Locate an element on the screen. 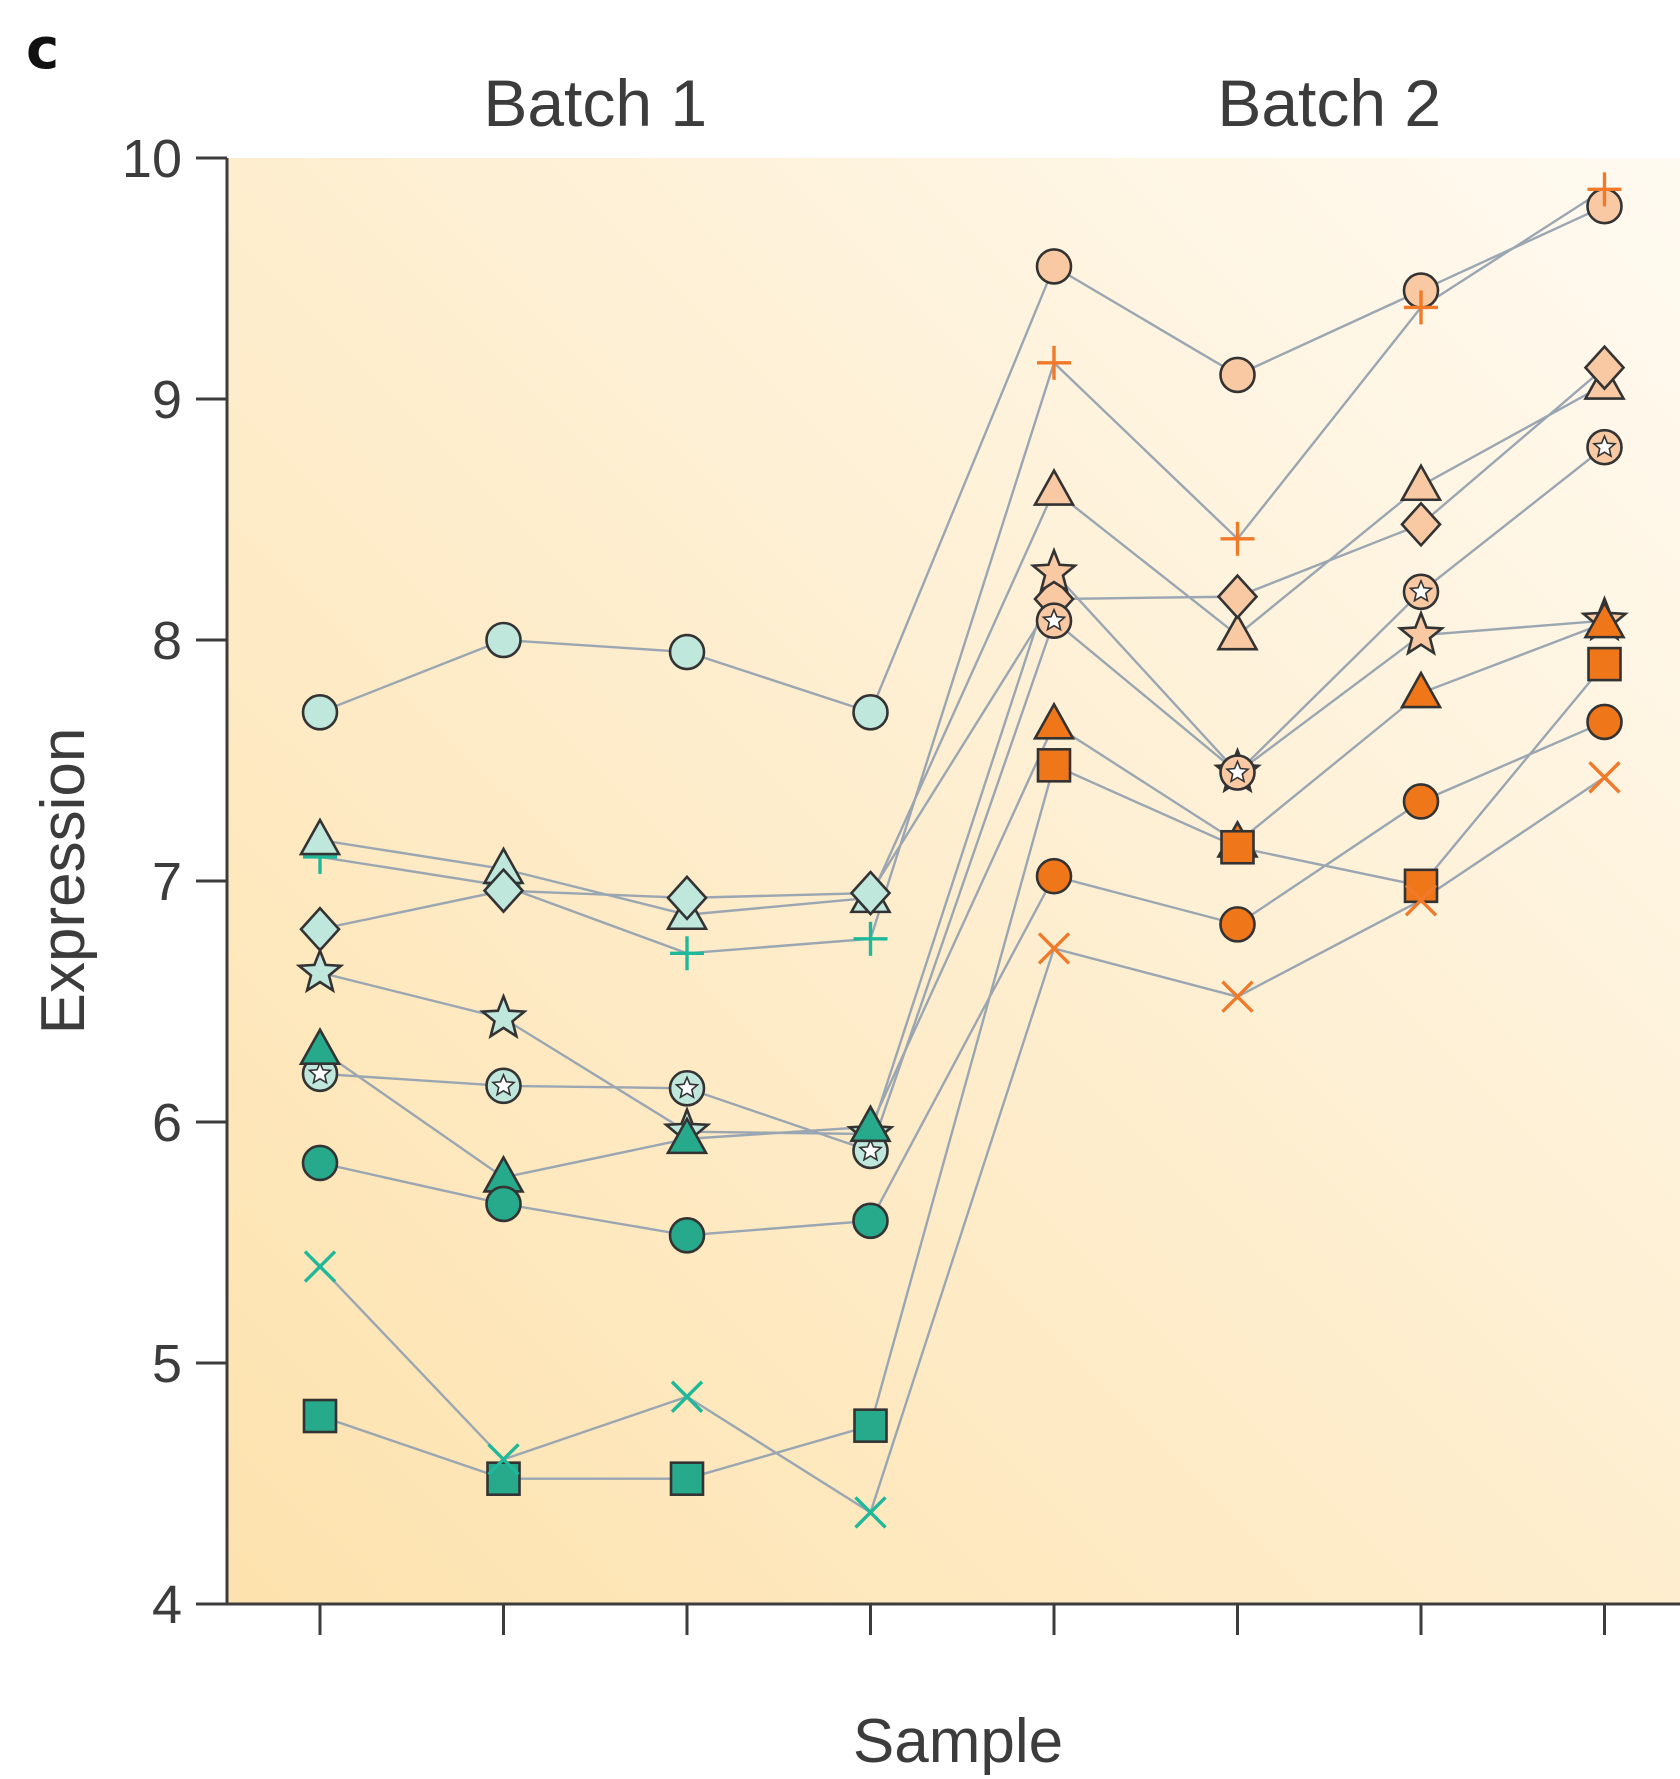 The image size is (1680, 1779). batch-2-label: Batch 2 is located at coordinates (1329, 103).